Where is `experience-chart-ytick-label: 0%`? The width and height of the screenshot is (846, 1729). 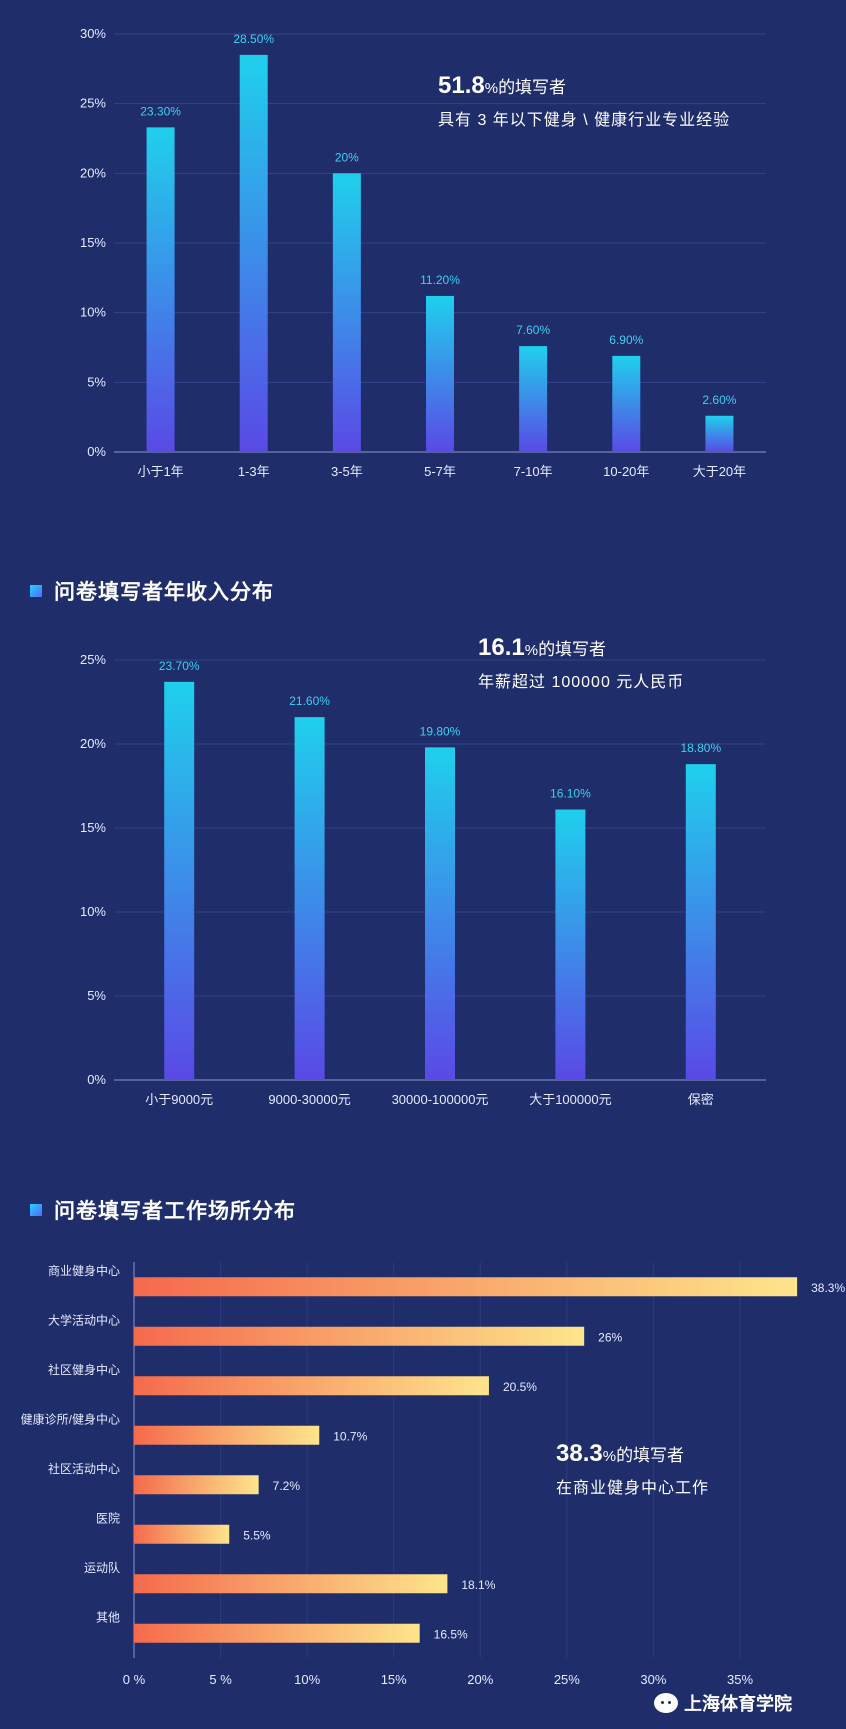 experience-chart-ytick-label: 0% is located at coordinates (96, 451).